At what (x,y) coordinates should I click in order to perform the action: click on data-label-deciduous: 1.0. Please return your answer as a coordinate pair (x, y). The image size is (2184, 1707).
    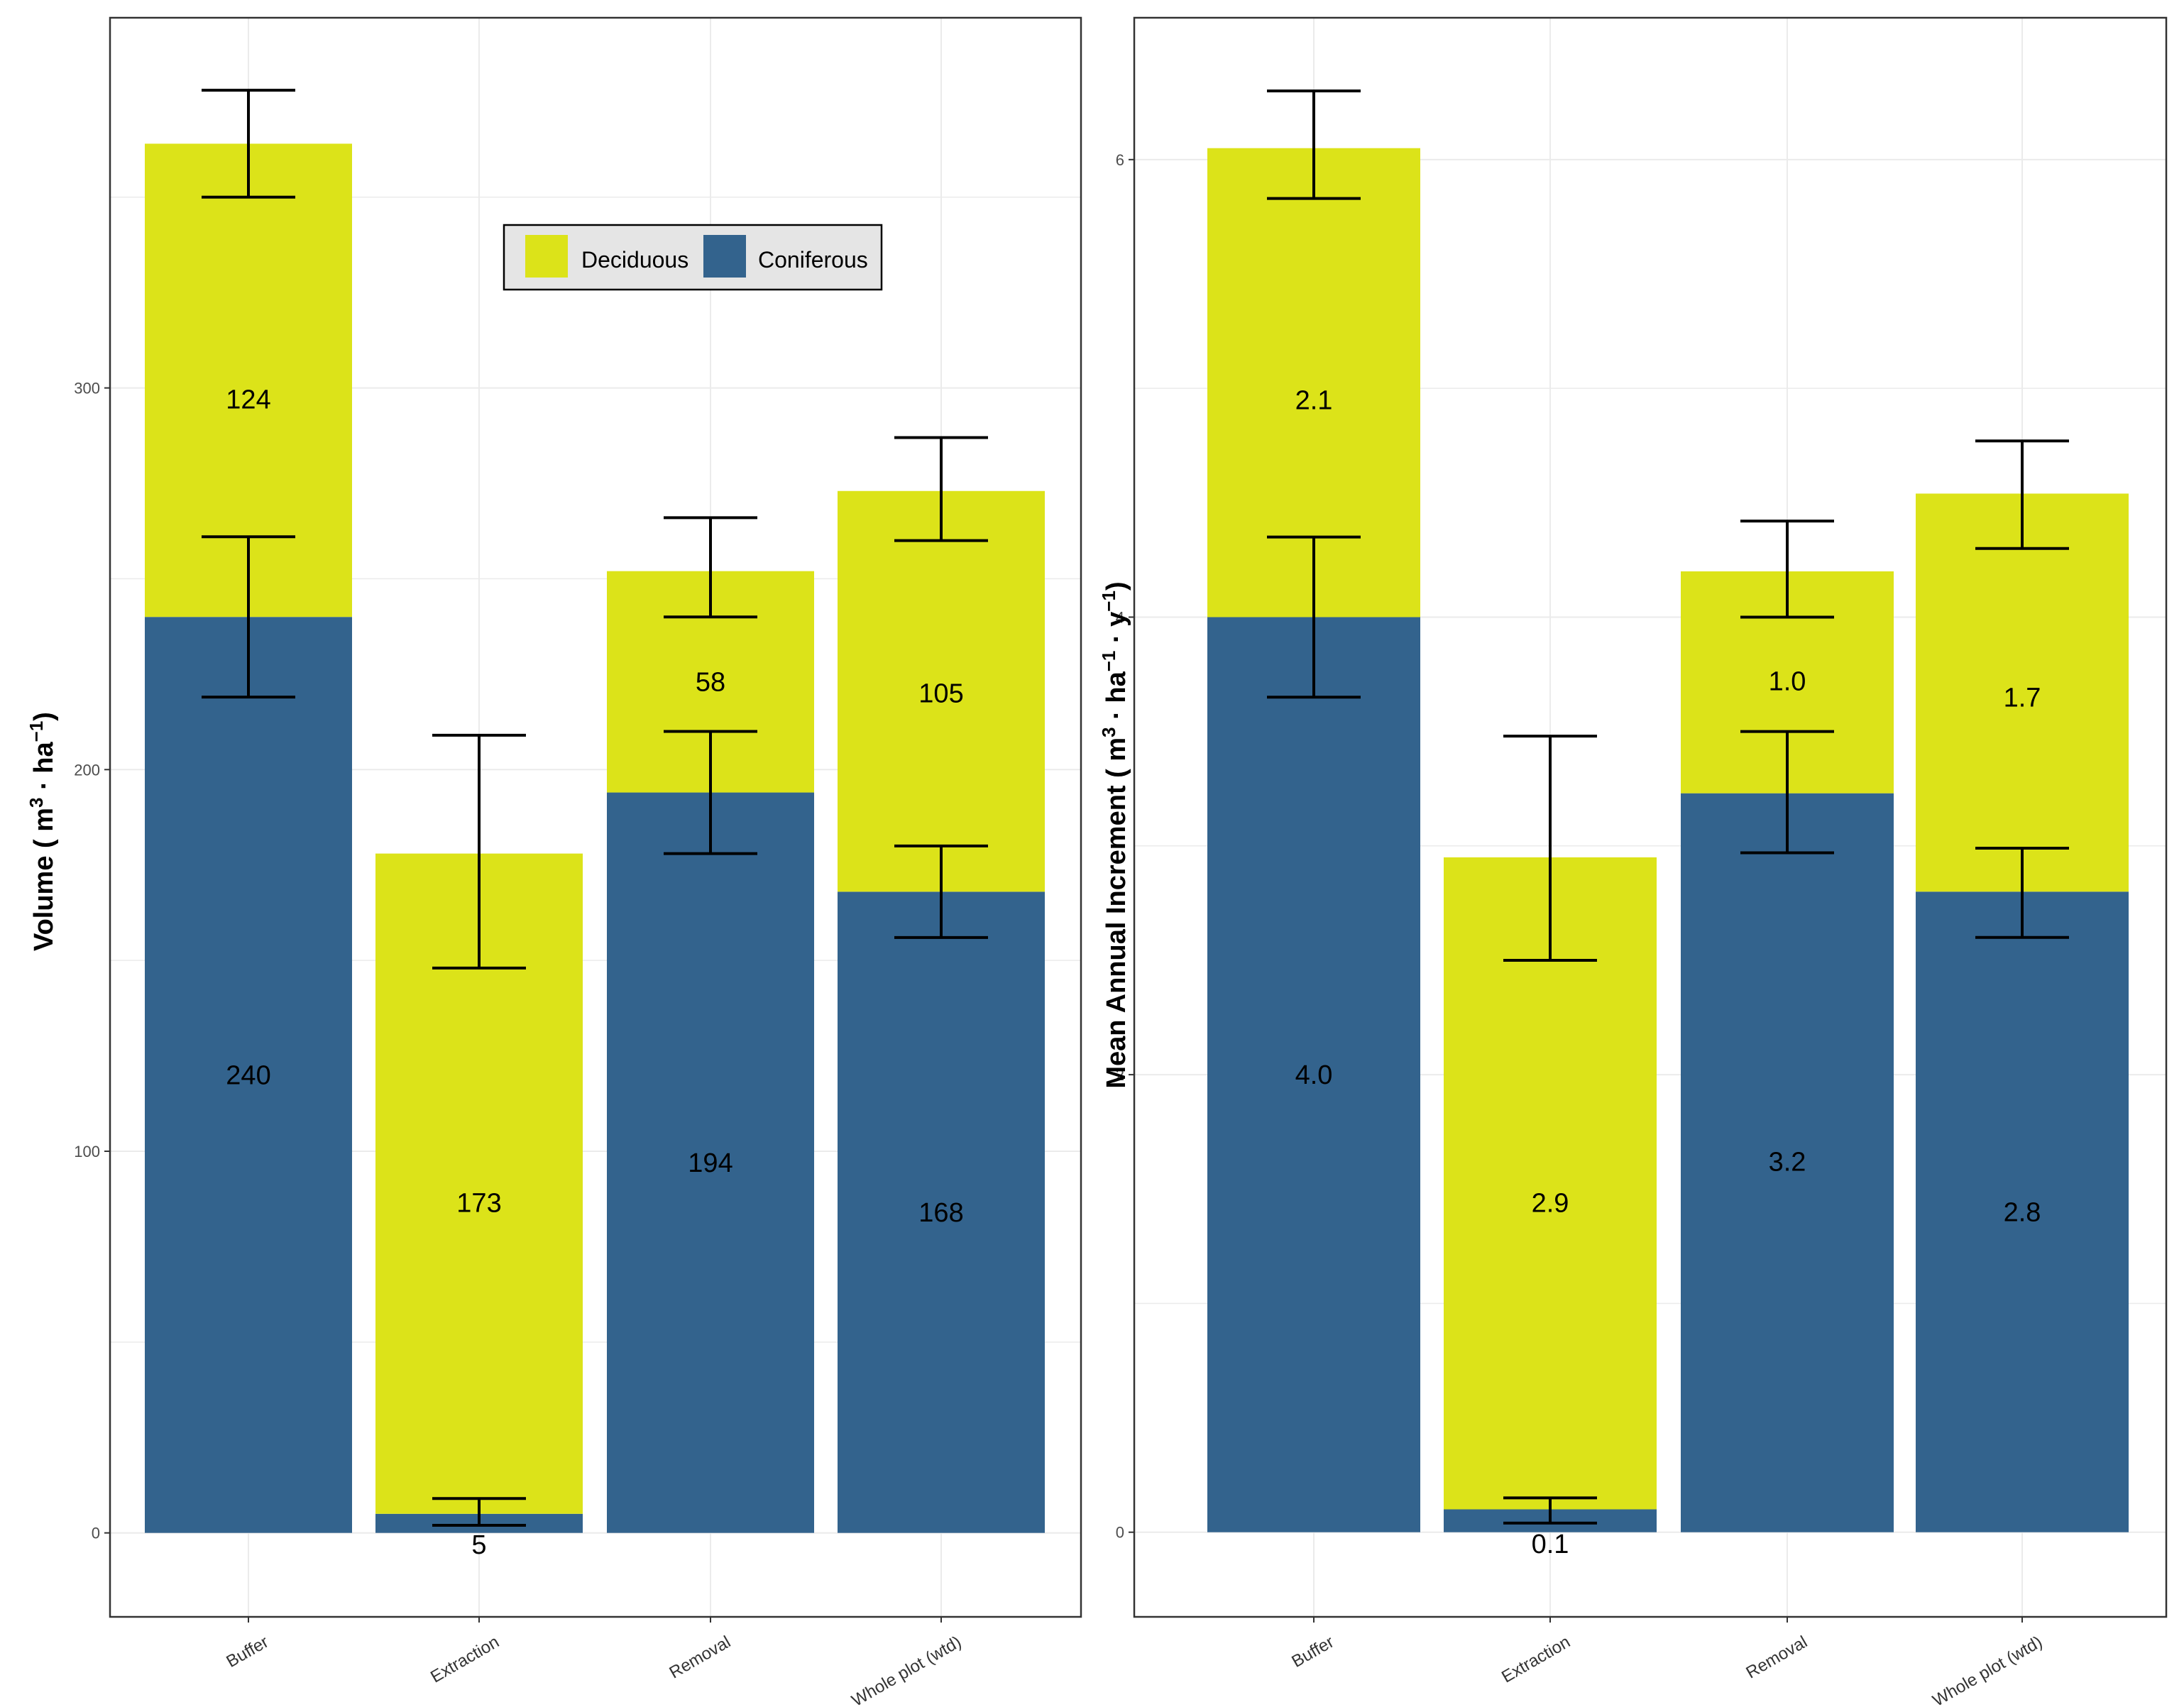
    Looking at the image, I should click on (1787, 682).